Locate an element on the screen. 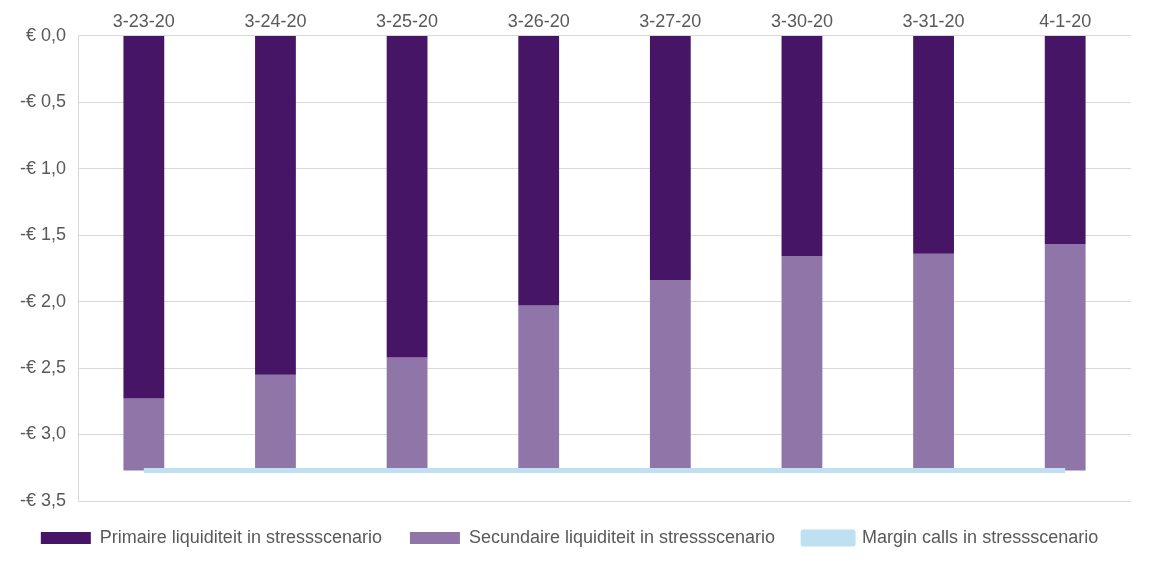 The height and width of the screenshot is (565, 1159). x-tick-label: 4-1-20 is located at coordinates (1065, 20).